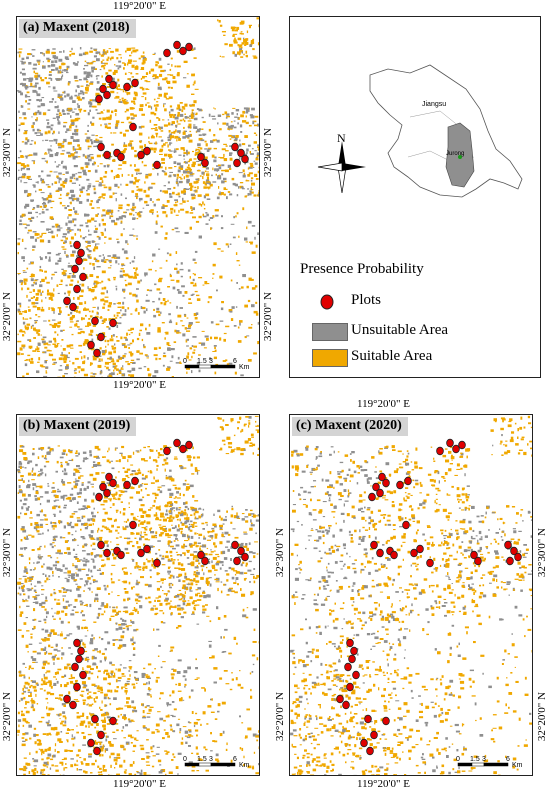 The height and width of the screenshot is (797, 550). I want to click on coord-bottom-c: 119°20'0" E, so click(383, 784).